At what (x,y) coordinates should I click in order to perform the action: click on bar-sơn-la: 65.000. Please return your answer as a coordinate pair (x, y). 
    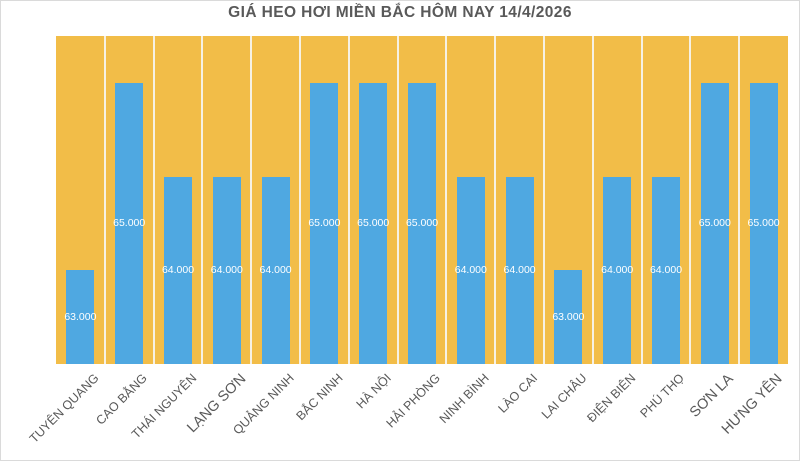
    Looking at the image, I should click on (714, 223).